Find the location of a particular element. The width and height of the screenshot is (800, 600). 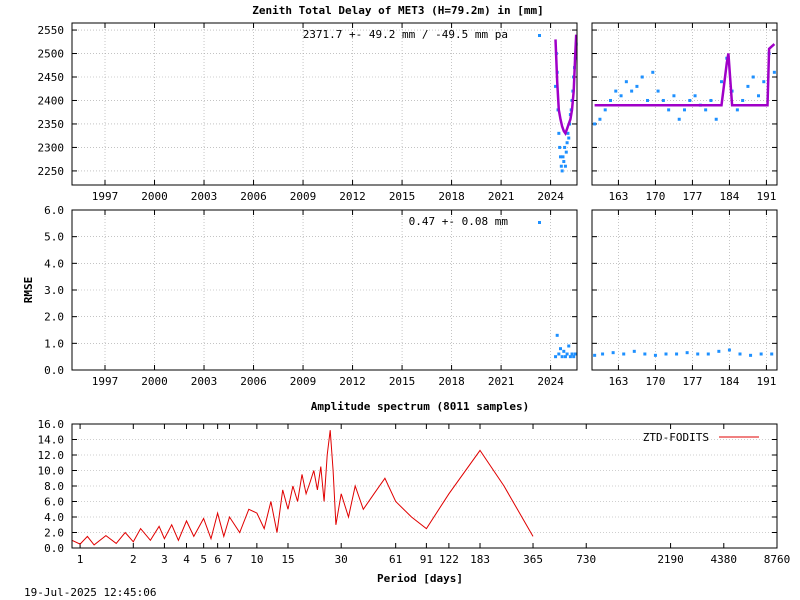

x-tick-label: 365 is located at coordinates (533, 559).